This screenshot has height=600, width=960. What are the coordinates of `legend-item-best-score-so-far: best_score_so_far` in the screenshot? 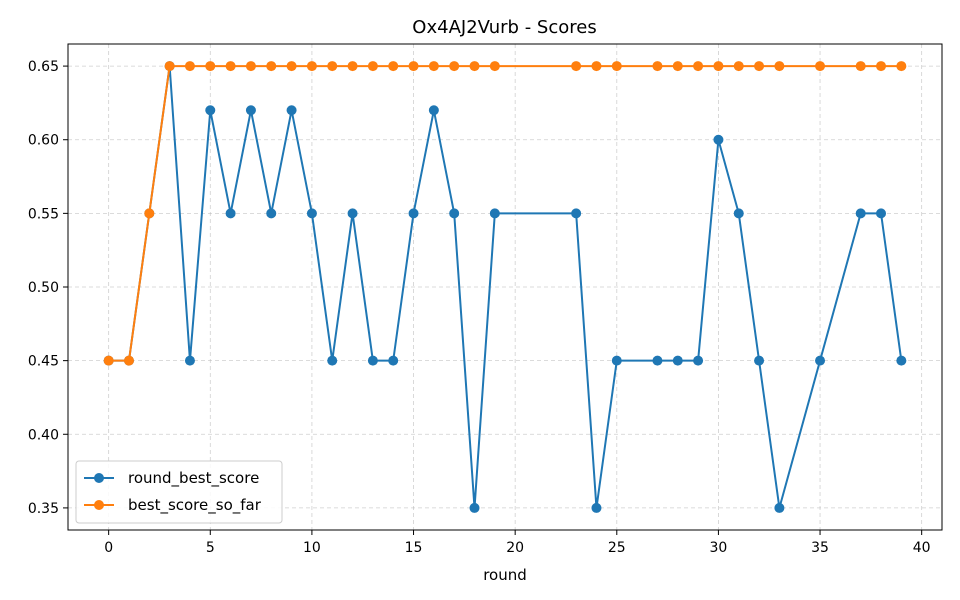 It's located at (173, 505).